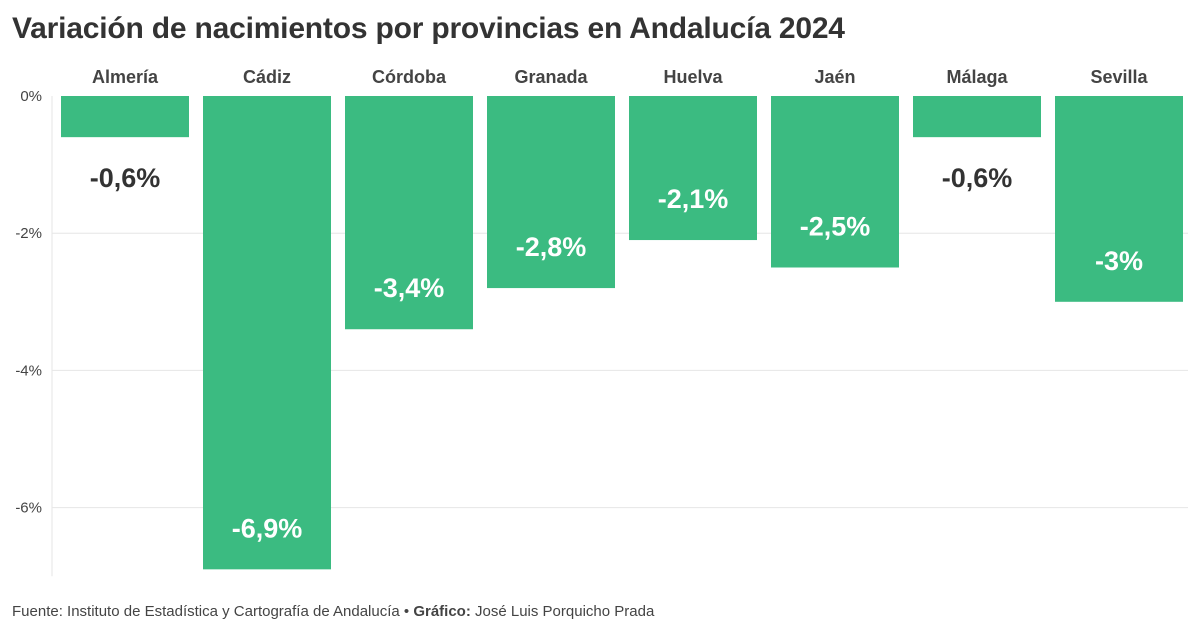 This screenshot has height=635, width=1200. Describe the element at coordinates (835, 227) in the screenshot. I see `data-label: -2,5%` at that location.